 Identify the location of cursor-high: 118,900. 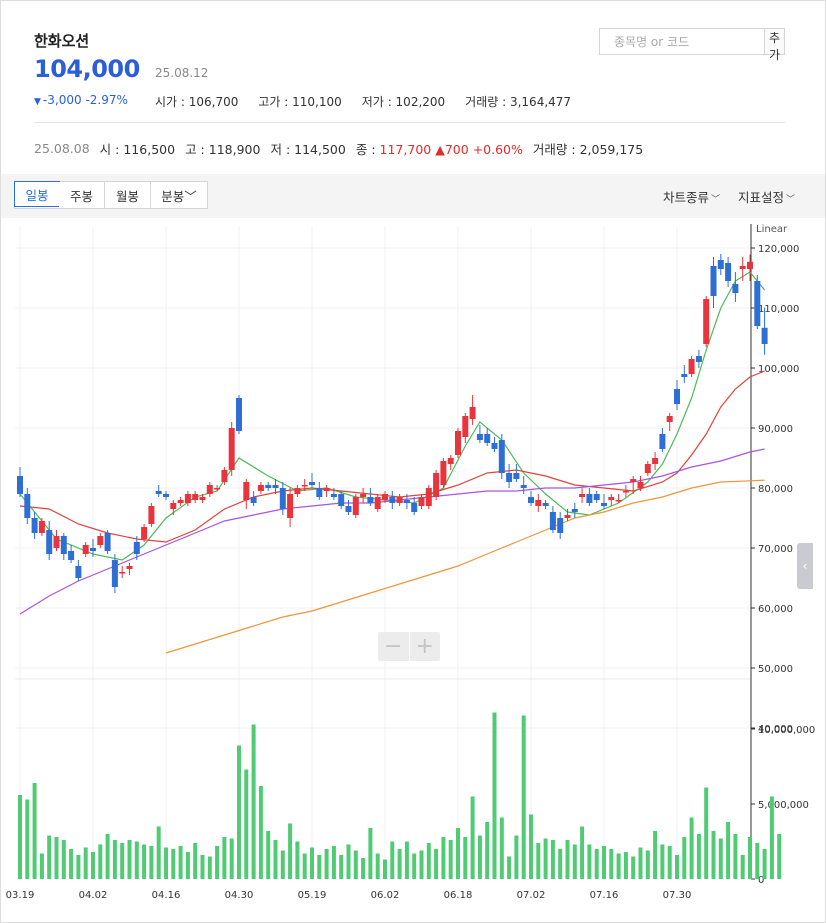
(234, 149).